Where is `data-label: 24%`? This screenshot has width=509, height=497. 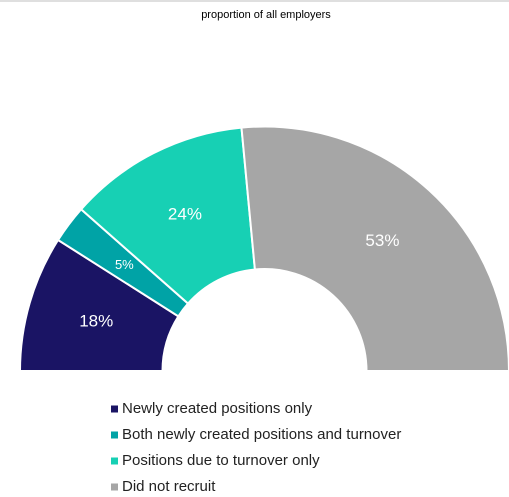 data-label: 24% is located at coordinates (185, 213).